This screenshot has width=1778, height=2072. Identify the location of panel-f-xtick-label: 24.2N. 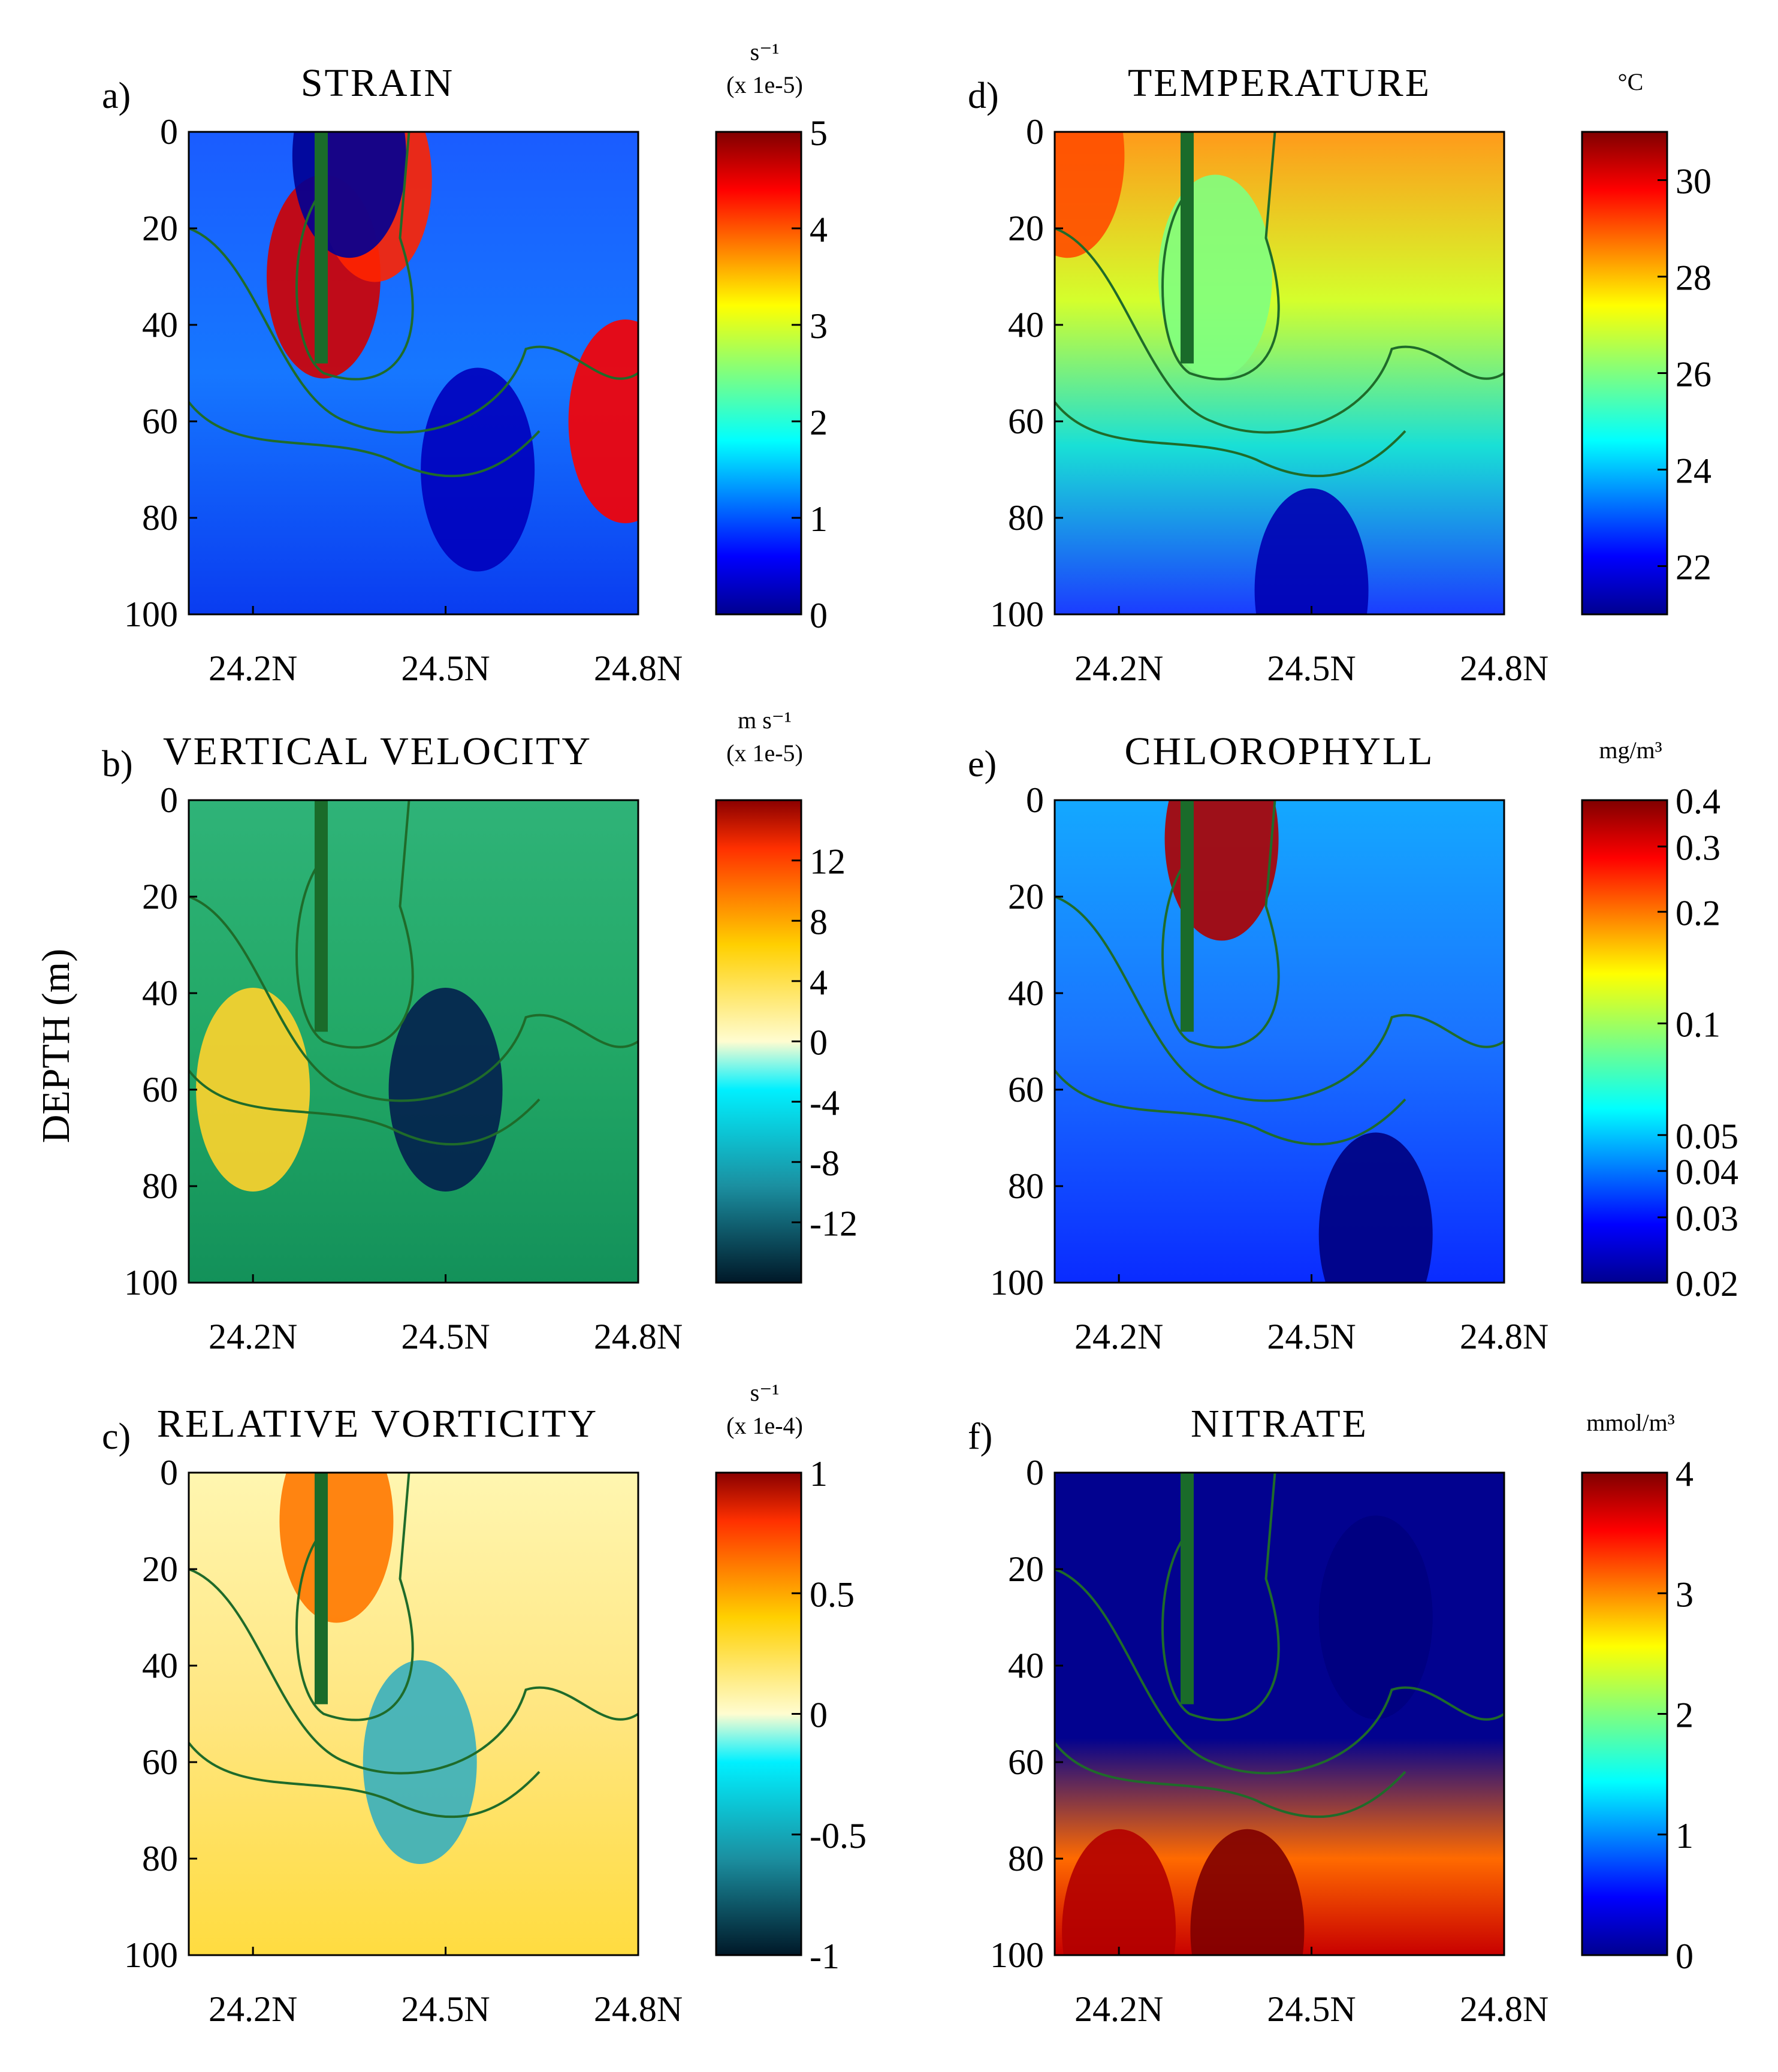
(1118, 2009).